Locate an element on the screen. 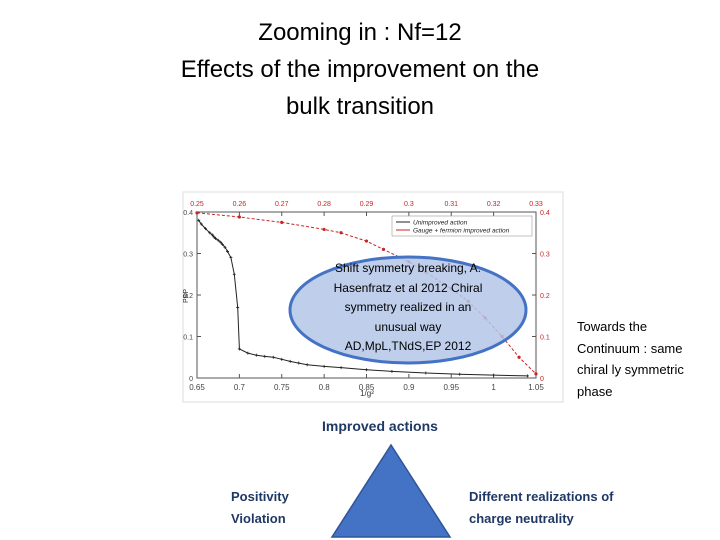 This screenshot has width=720, height=540. side-note-line: Continuum : same is located at coordinates (630, 348).